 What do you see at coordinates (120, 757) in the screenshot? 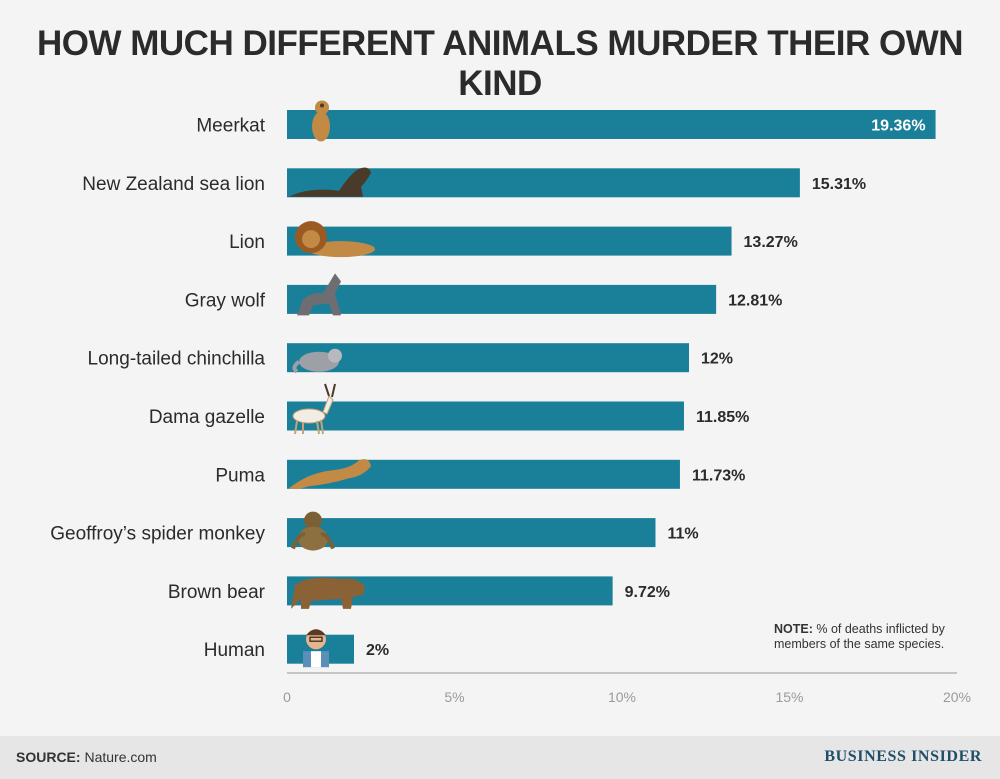
I see `source-text: Nature.com` at bounding box center [120, 757].